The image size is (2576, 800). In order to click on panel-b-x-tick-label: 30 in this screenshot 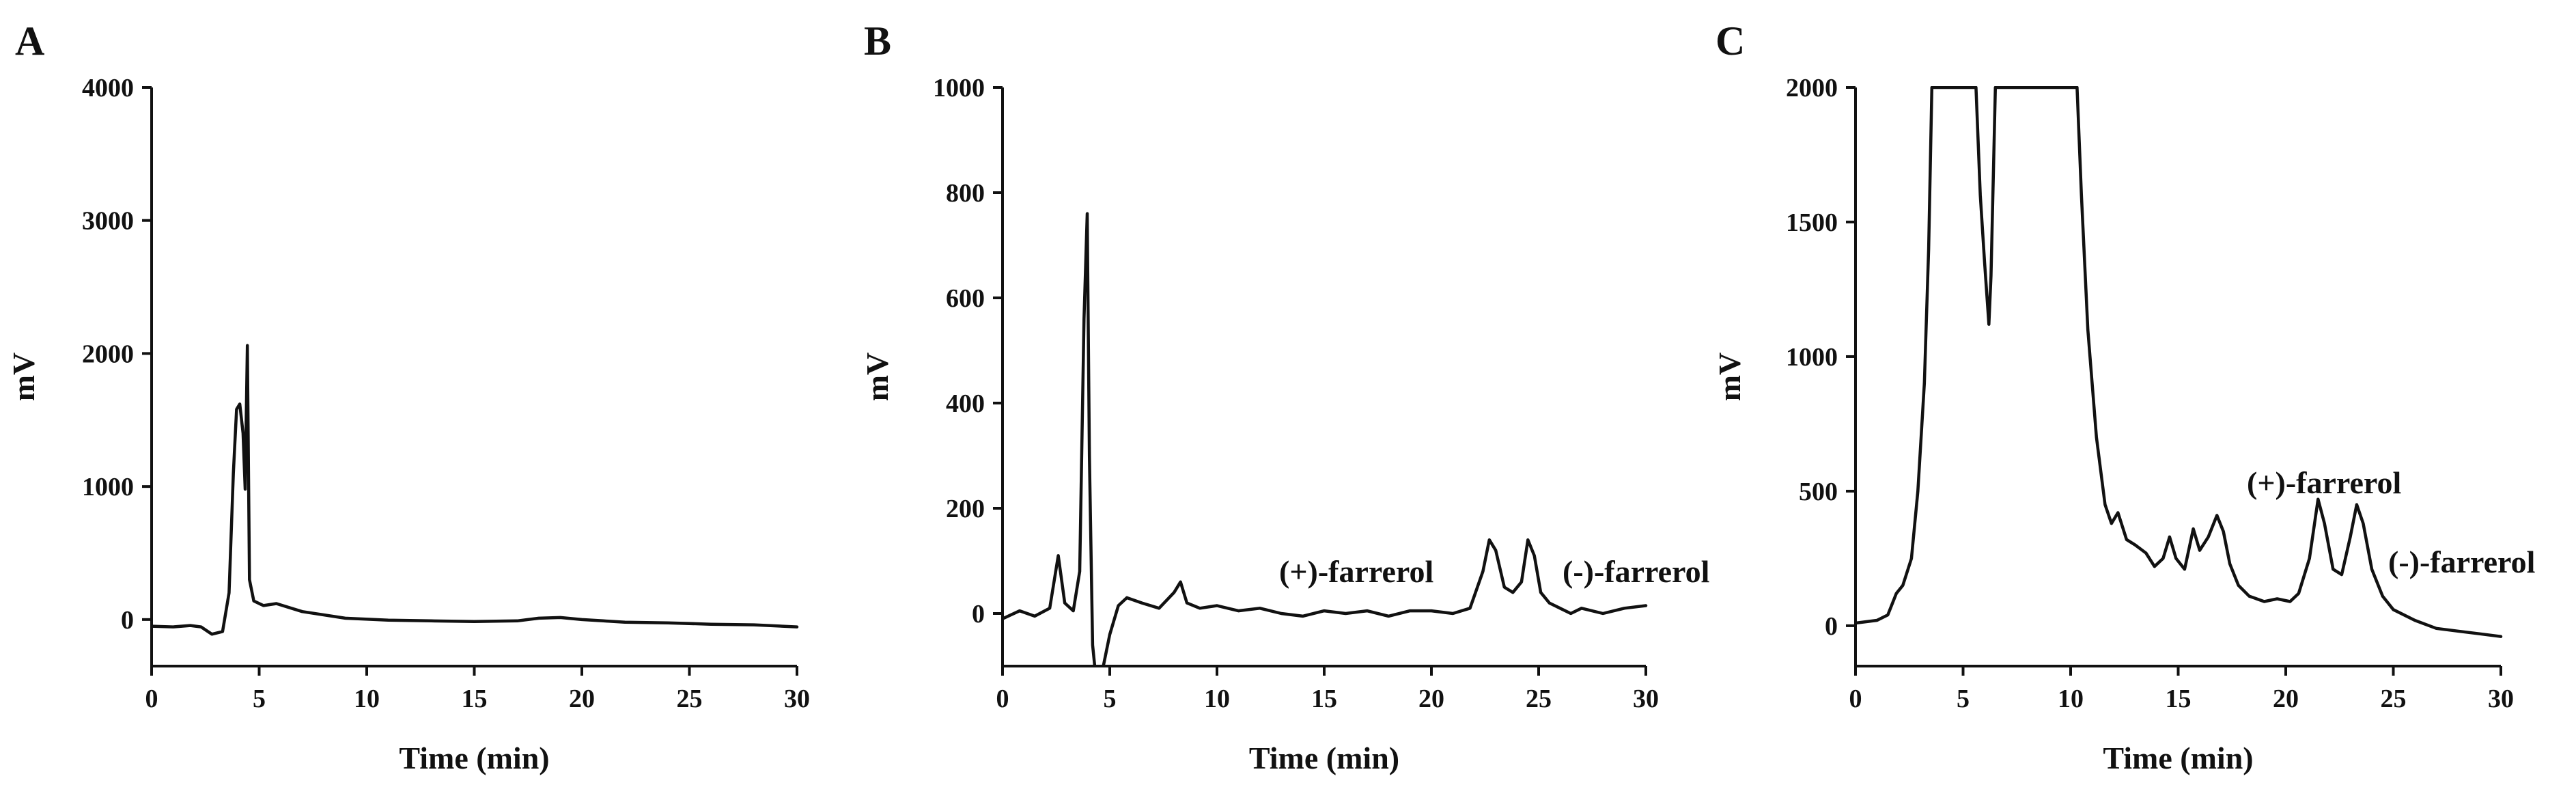, I will do `click(1646, 699)`.